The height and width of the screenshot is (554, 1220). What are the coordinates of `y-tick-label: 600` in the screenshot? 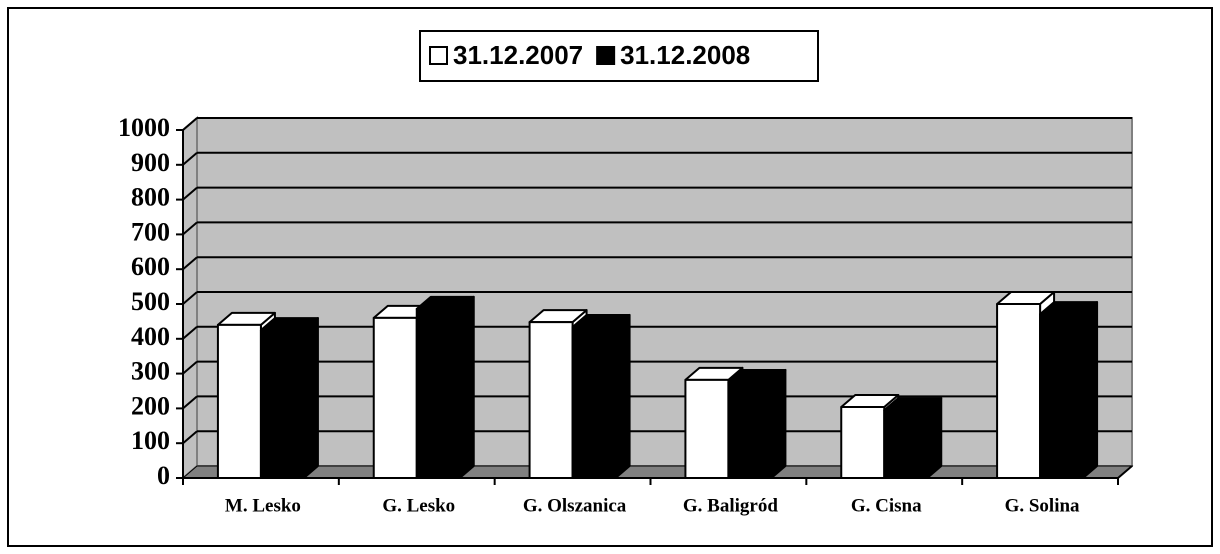 It's located at (150, 266).